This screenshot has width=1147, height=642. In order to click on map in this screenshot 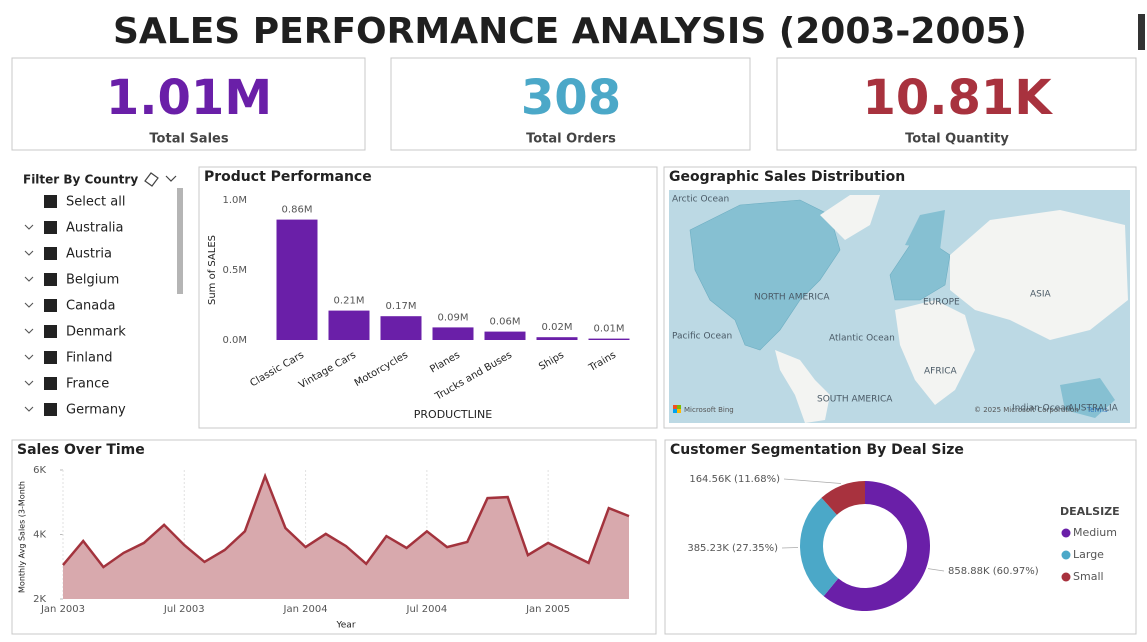, I will do `click(899, 306)`.